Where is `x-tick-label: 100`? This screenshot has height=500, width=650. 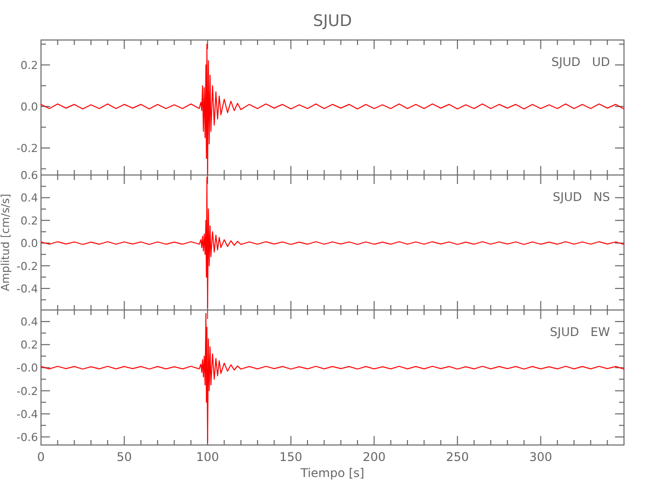 x-tick-label: 100 is located at coordinates (208, 457).